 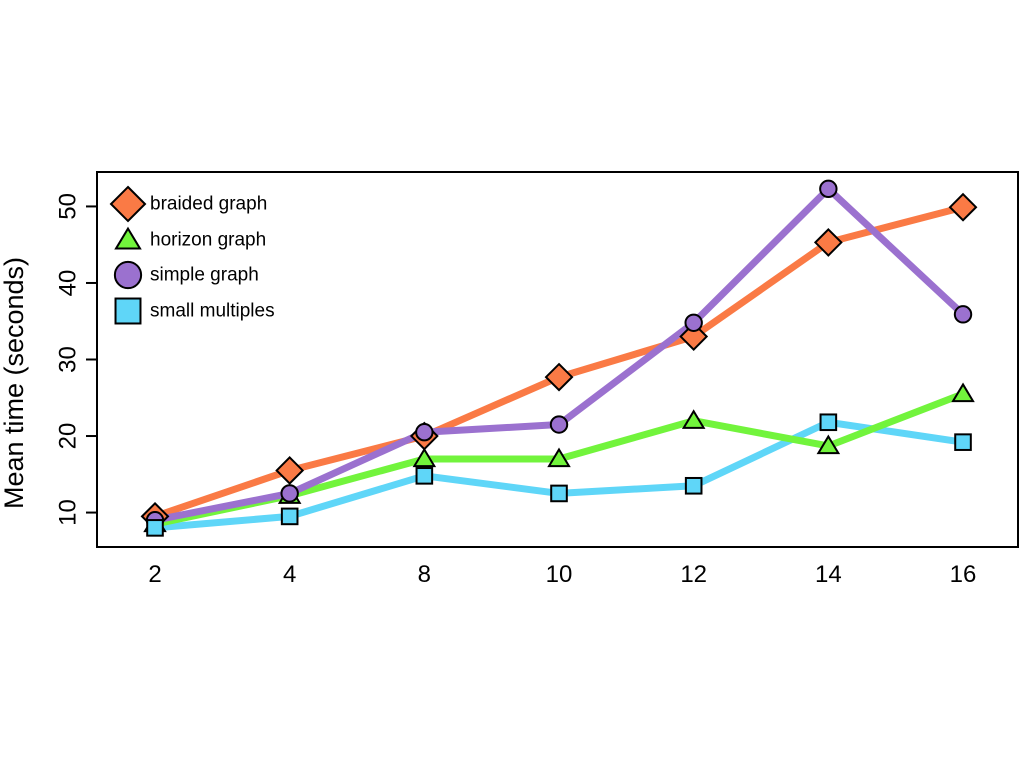 I want to click on legend-label: horizon graph, so click(x=208, y=240).